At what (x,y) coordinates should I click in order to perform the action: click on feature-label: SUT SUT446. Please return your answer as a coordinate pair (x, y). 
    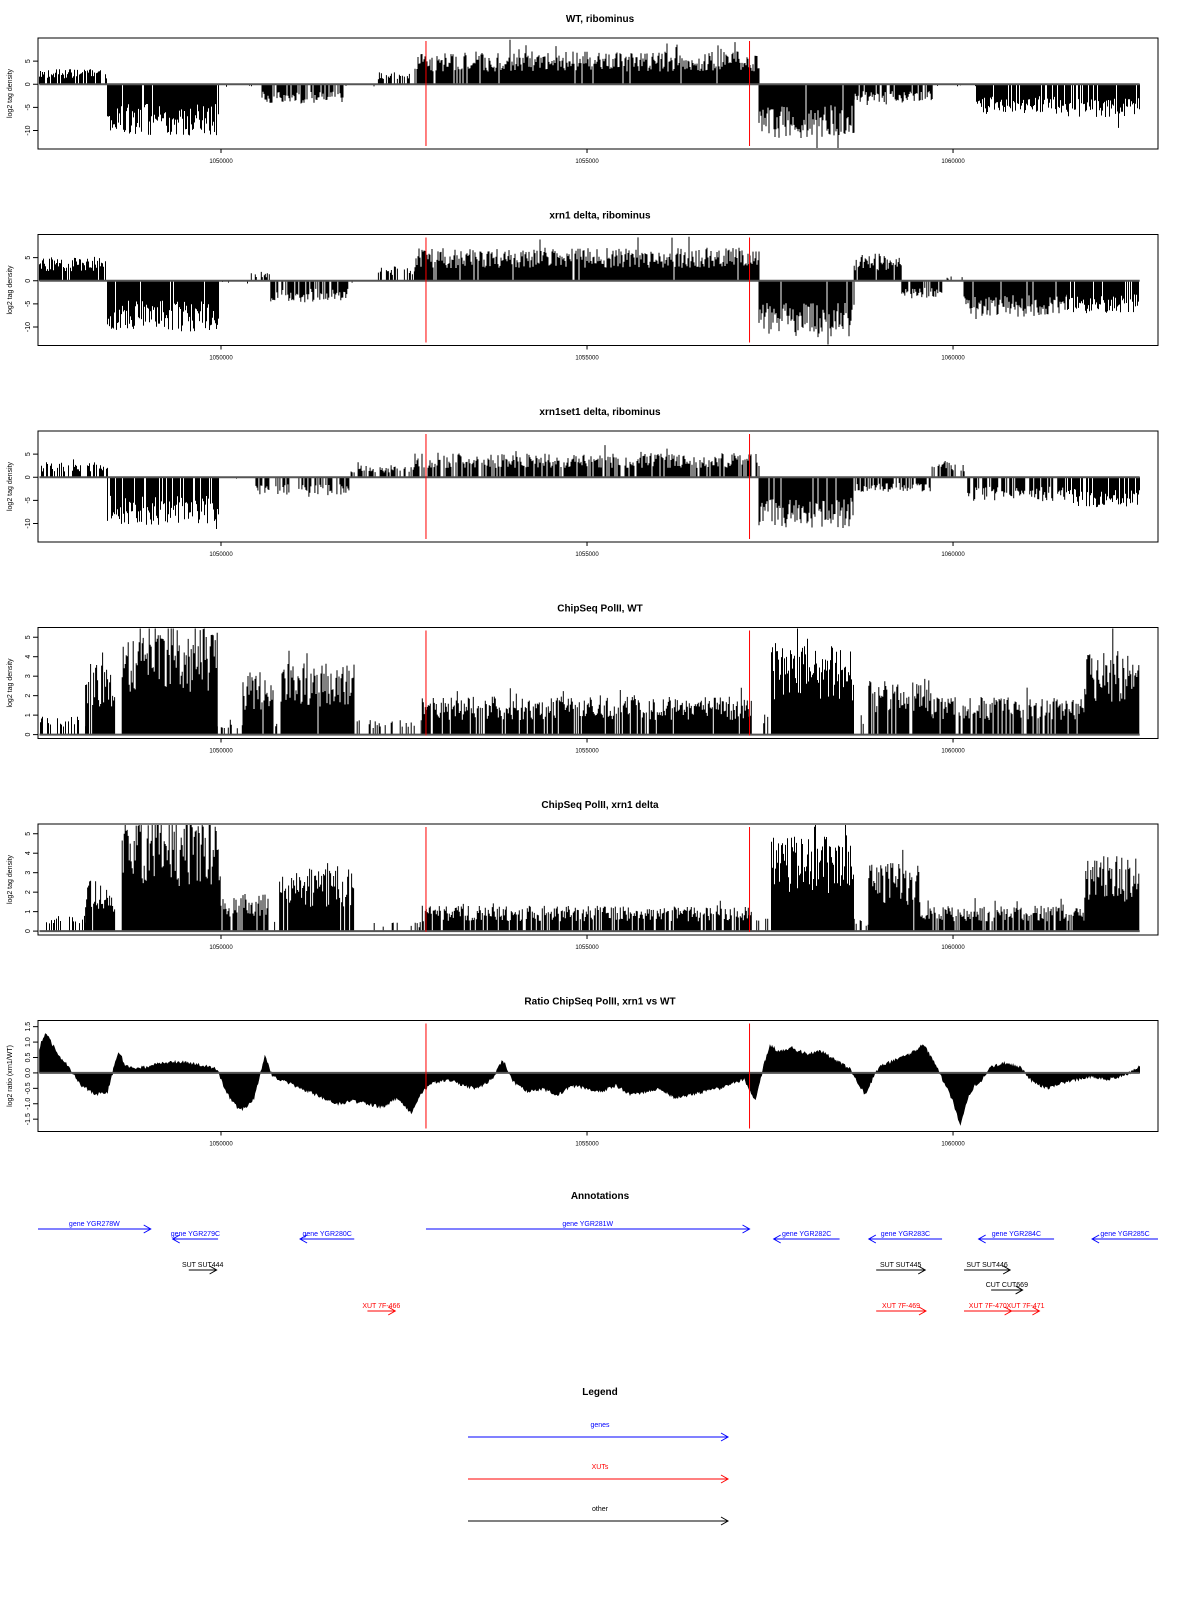
    Looking at the image, I should click on (987, 1265).